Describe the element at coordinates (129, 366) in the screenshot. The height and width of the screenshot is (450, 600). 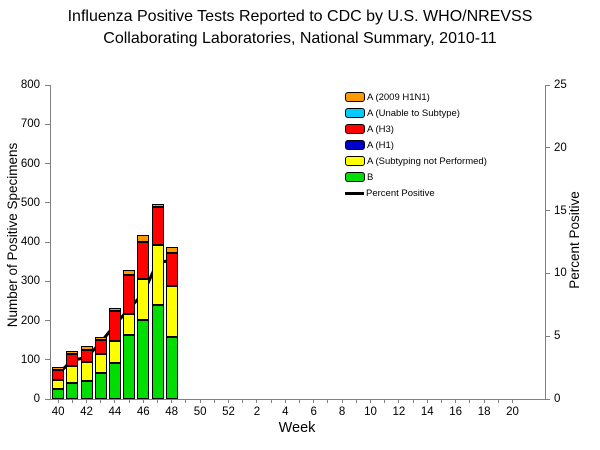
I see `bar-week-45-b` at that location.